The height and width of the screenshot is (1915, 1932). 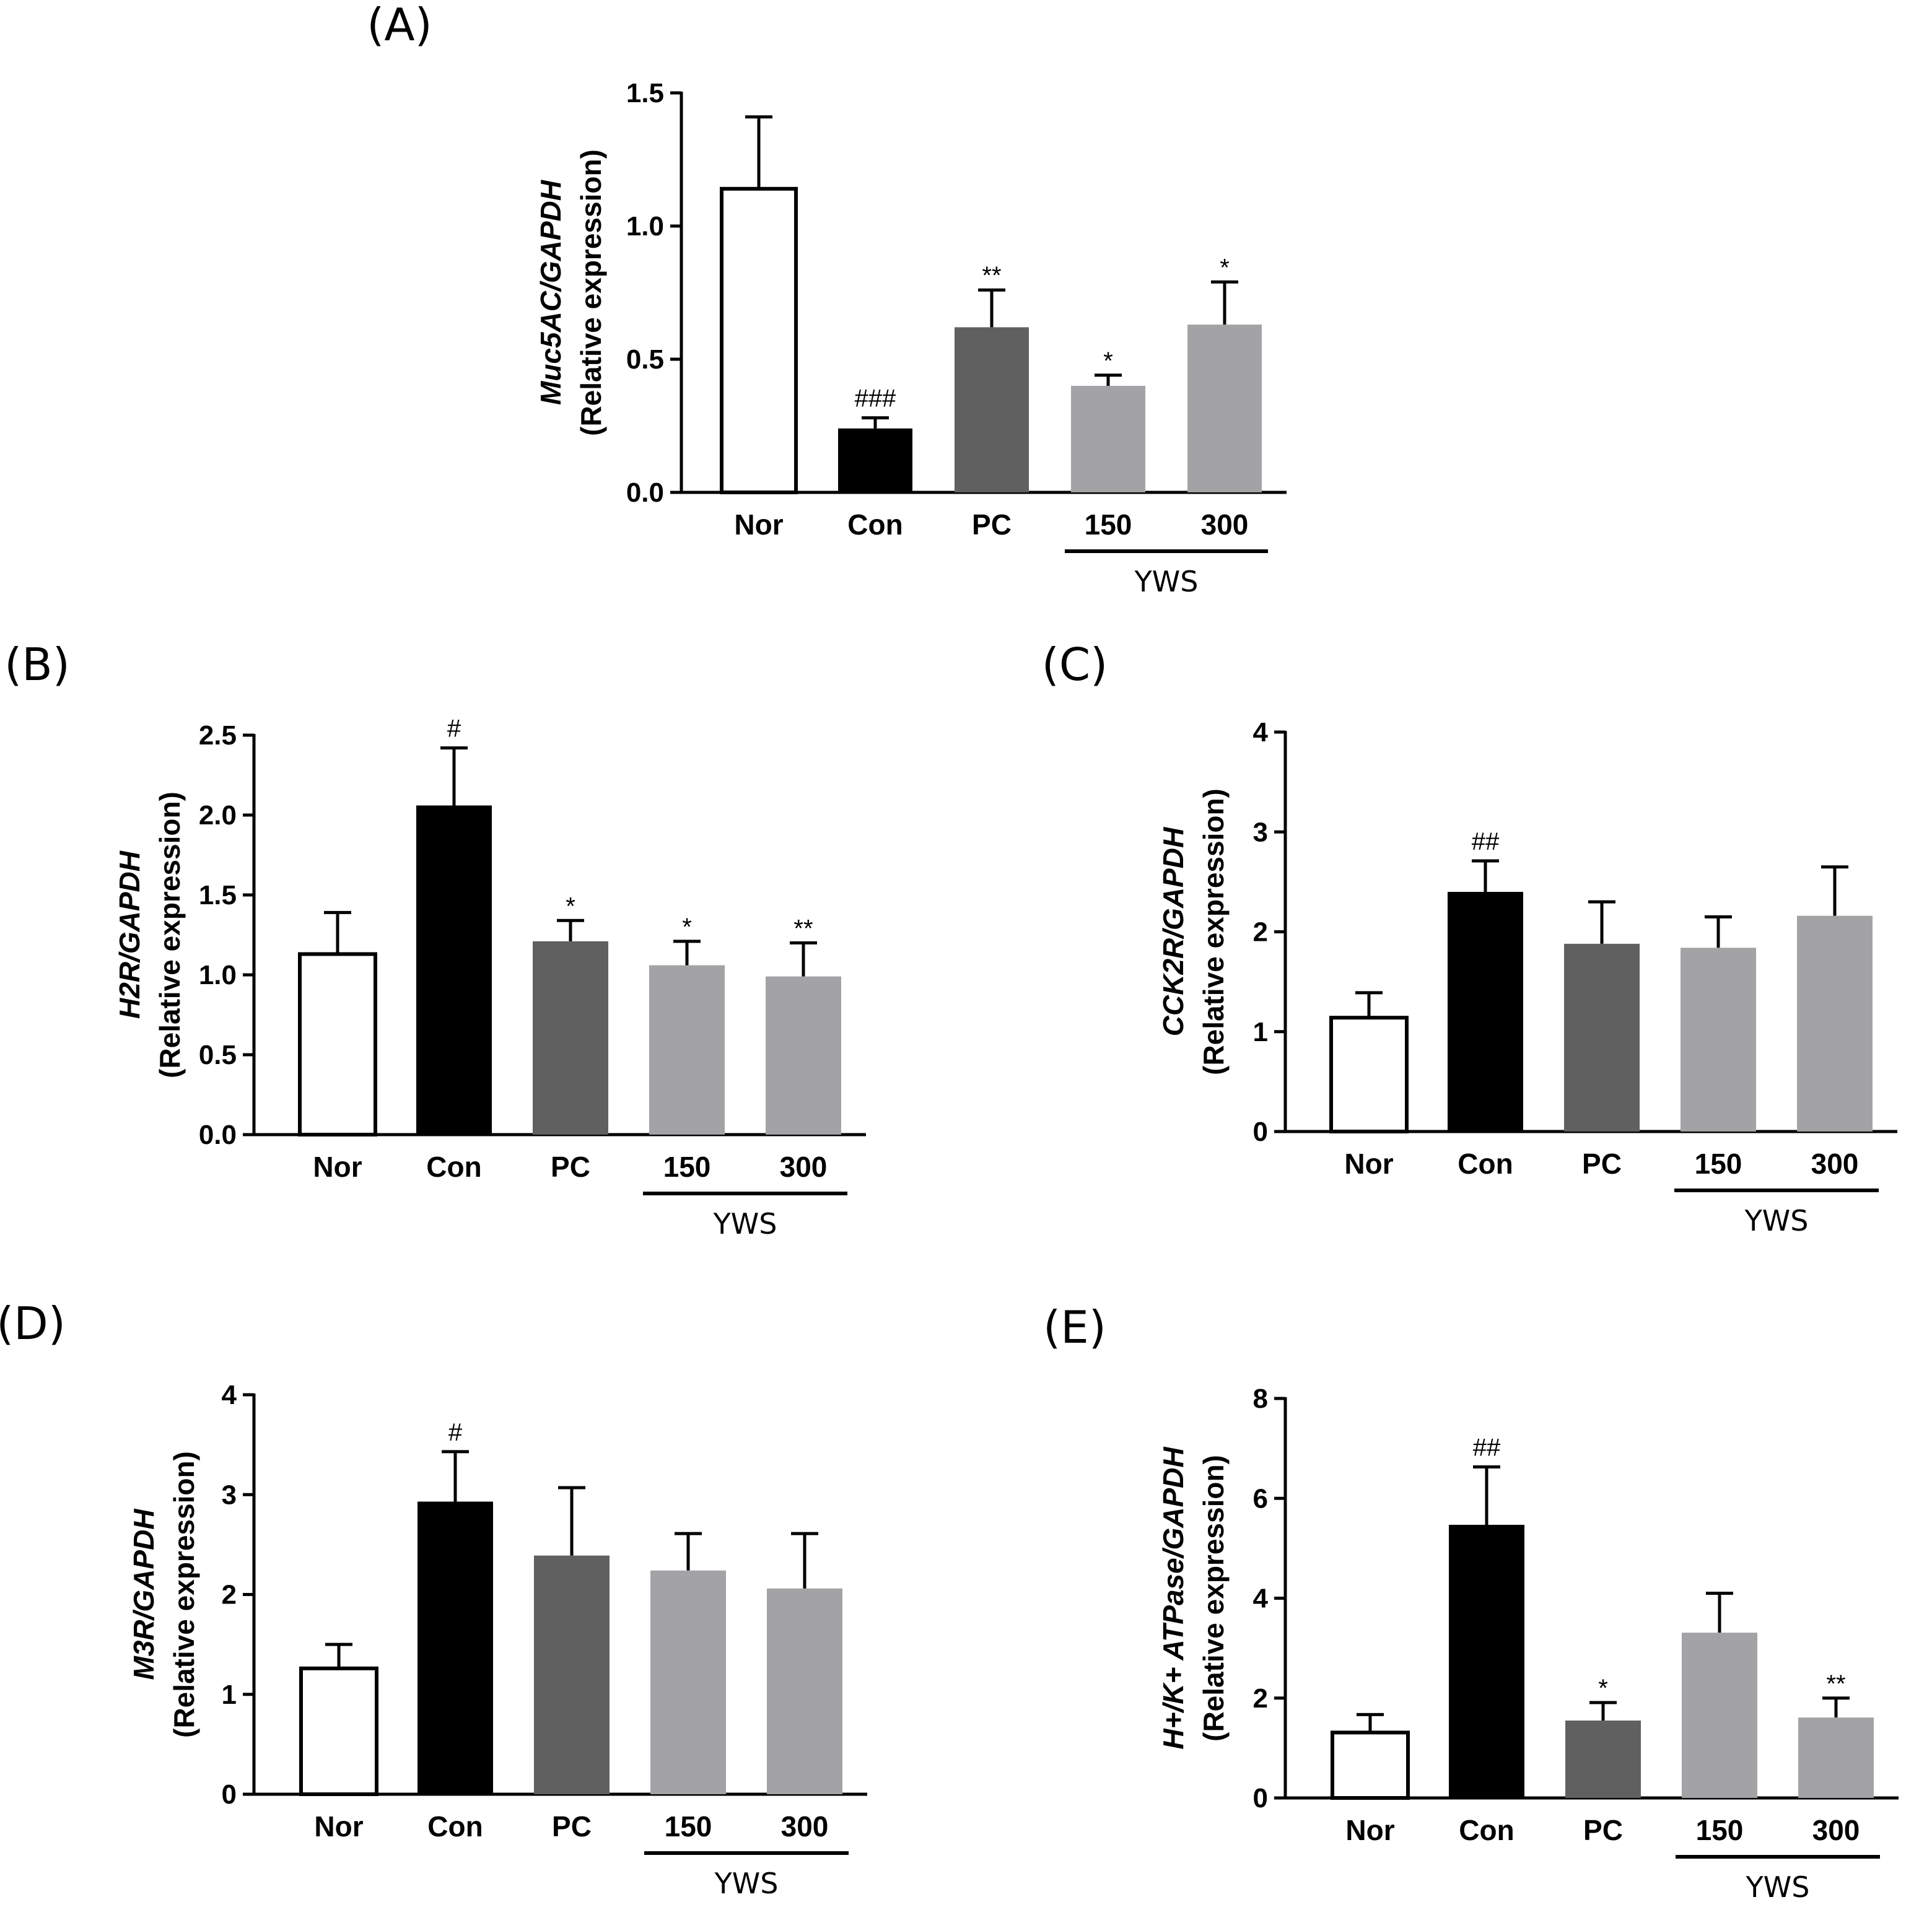 What do you see at coordinates (1075, 665) in the screenshot?
I see `panel-label: (C)` at bounding box center [1075, 665].